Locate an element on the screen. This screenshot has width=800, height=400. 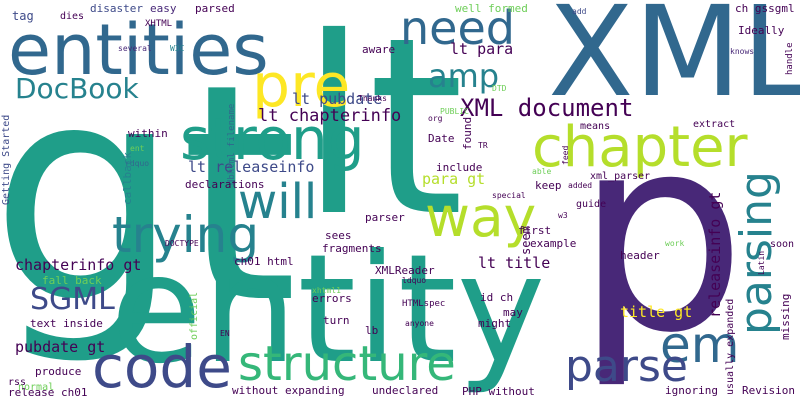
word-errors: errors is located at coordinates (332, 298).